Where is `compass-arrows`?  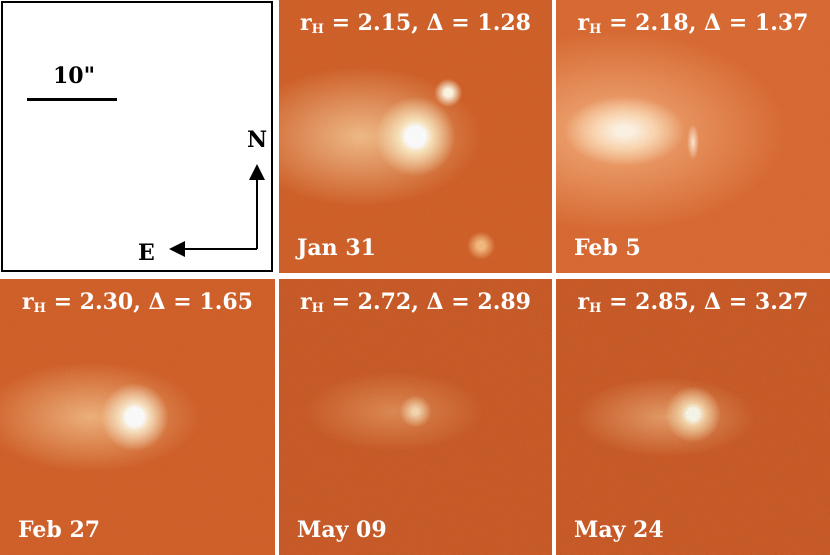 compass-arrows is located at coordinates (217, 210).